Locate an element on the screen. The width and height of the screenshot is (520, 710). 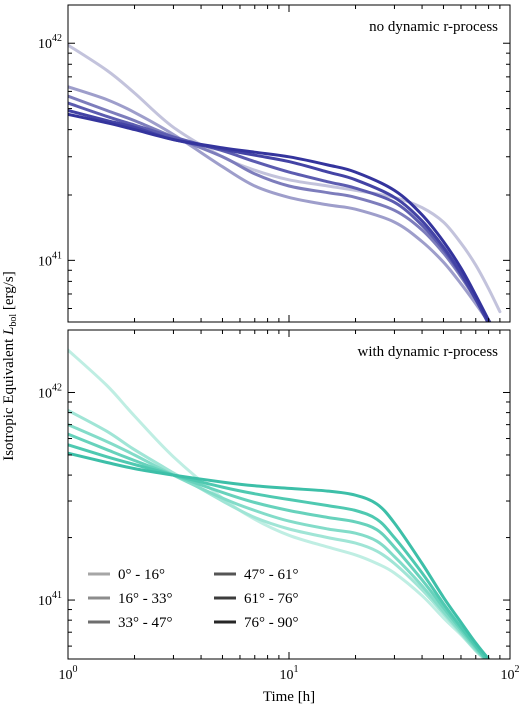
panel-annotation: with dynamic r-process is located at coordinates (428, 352).